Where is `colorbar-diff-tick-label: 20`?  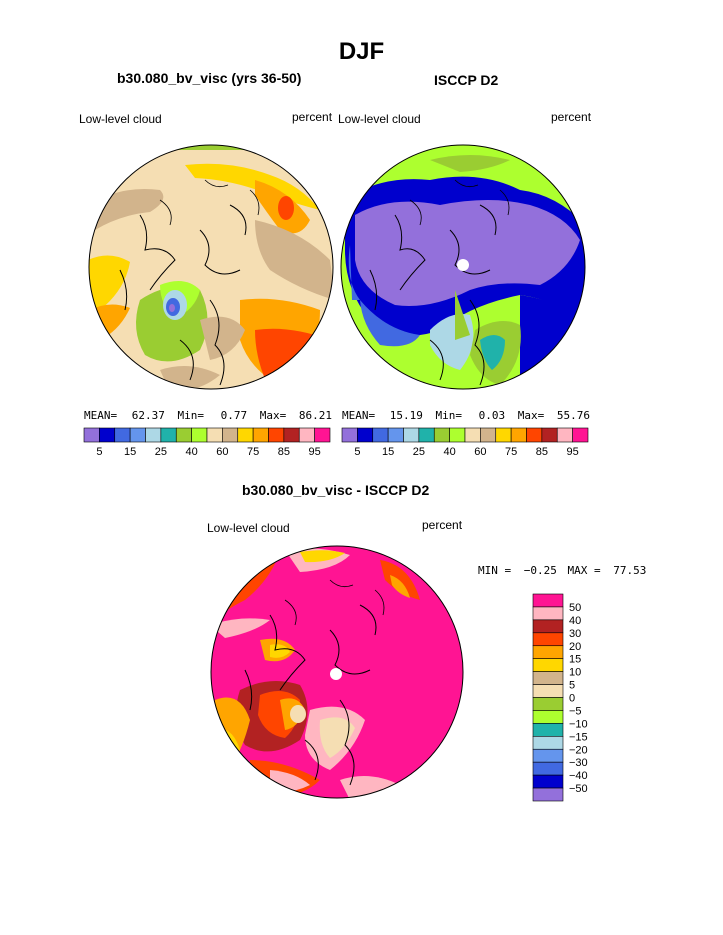 colorbar-diff-tick-label: 20 is located at coordinates (575, 647).